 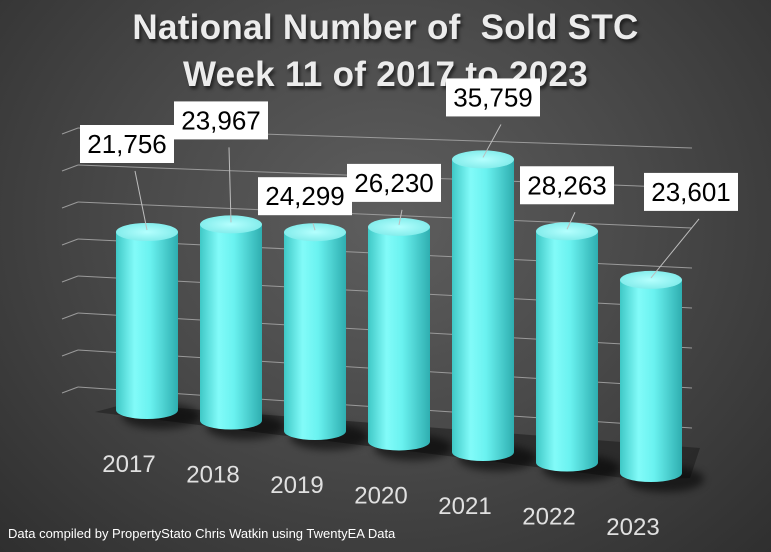 I want to click on bar-2018, so click(x=230, y=327).